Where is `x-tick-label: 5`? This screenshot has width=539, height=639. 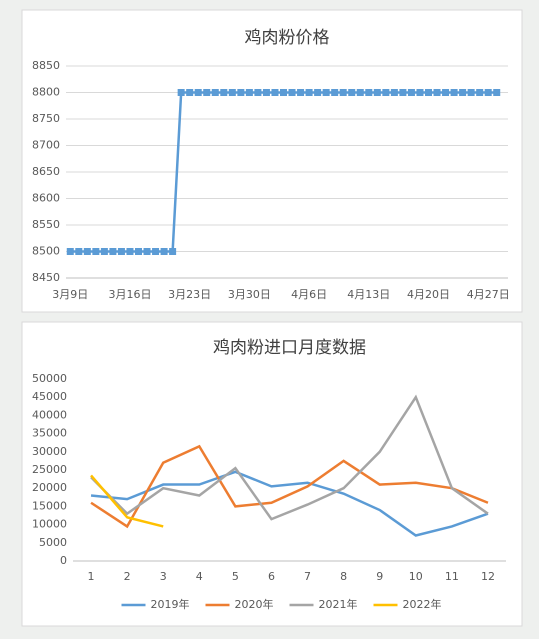
x-tick-label: 5 is located at coordinates (235, 576).